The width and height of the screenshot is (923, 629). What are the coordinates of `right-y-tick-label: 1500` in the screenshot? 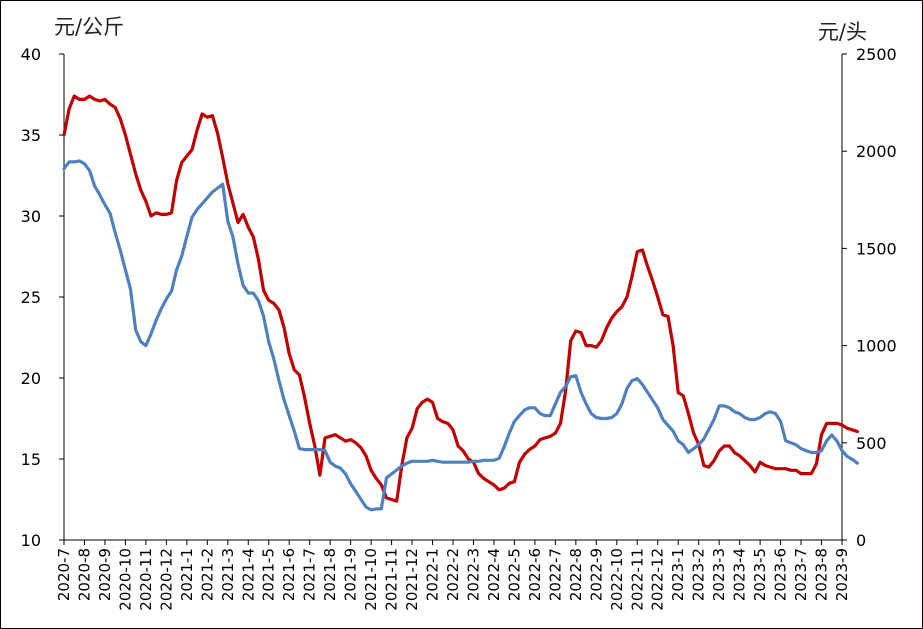 It's located at (876, 248).